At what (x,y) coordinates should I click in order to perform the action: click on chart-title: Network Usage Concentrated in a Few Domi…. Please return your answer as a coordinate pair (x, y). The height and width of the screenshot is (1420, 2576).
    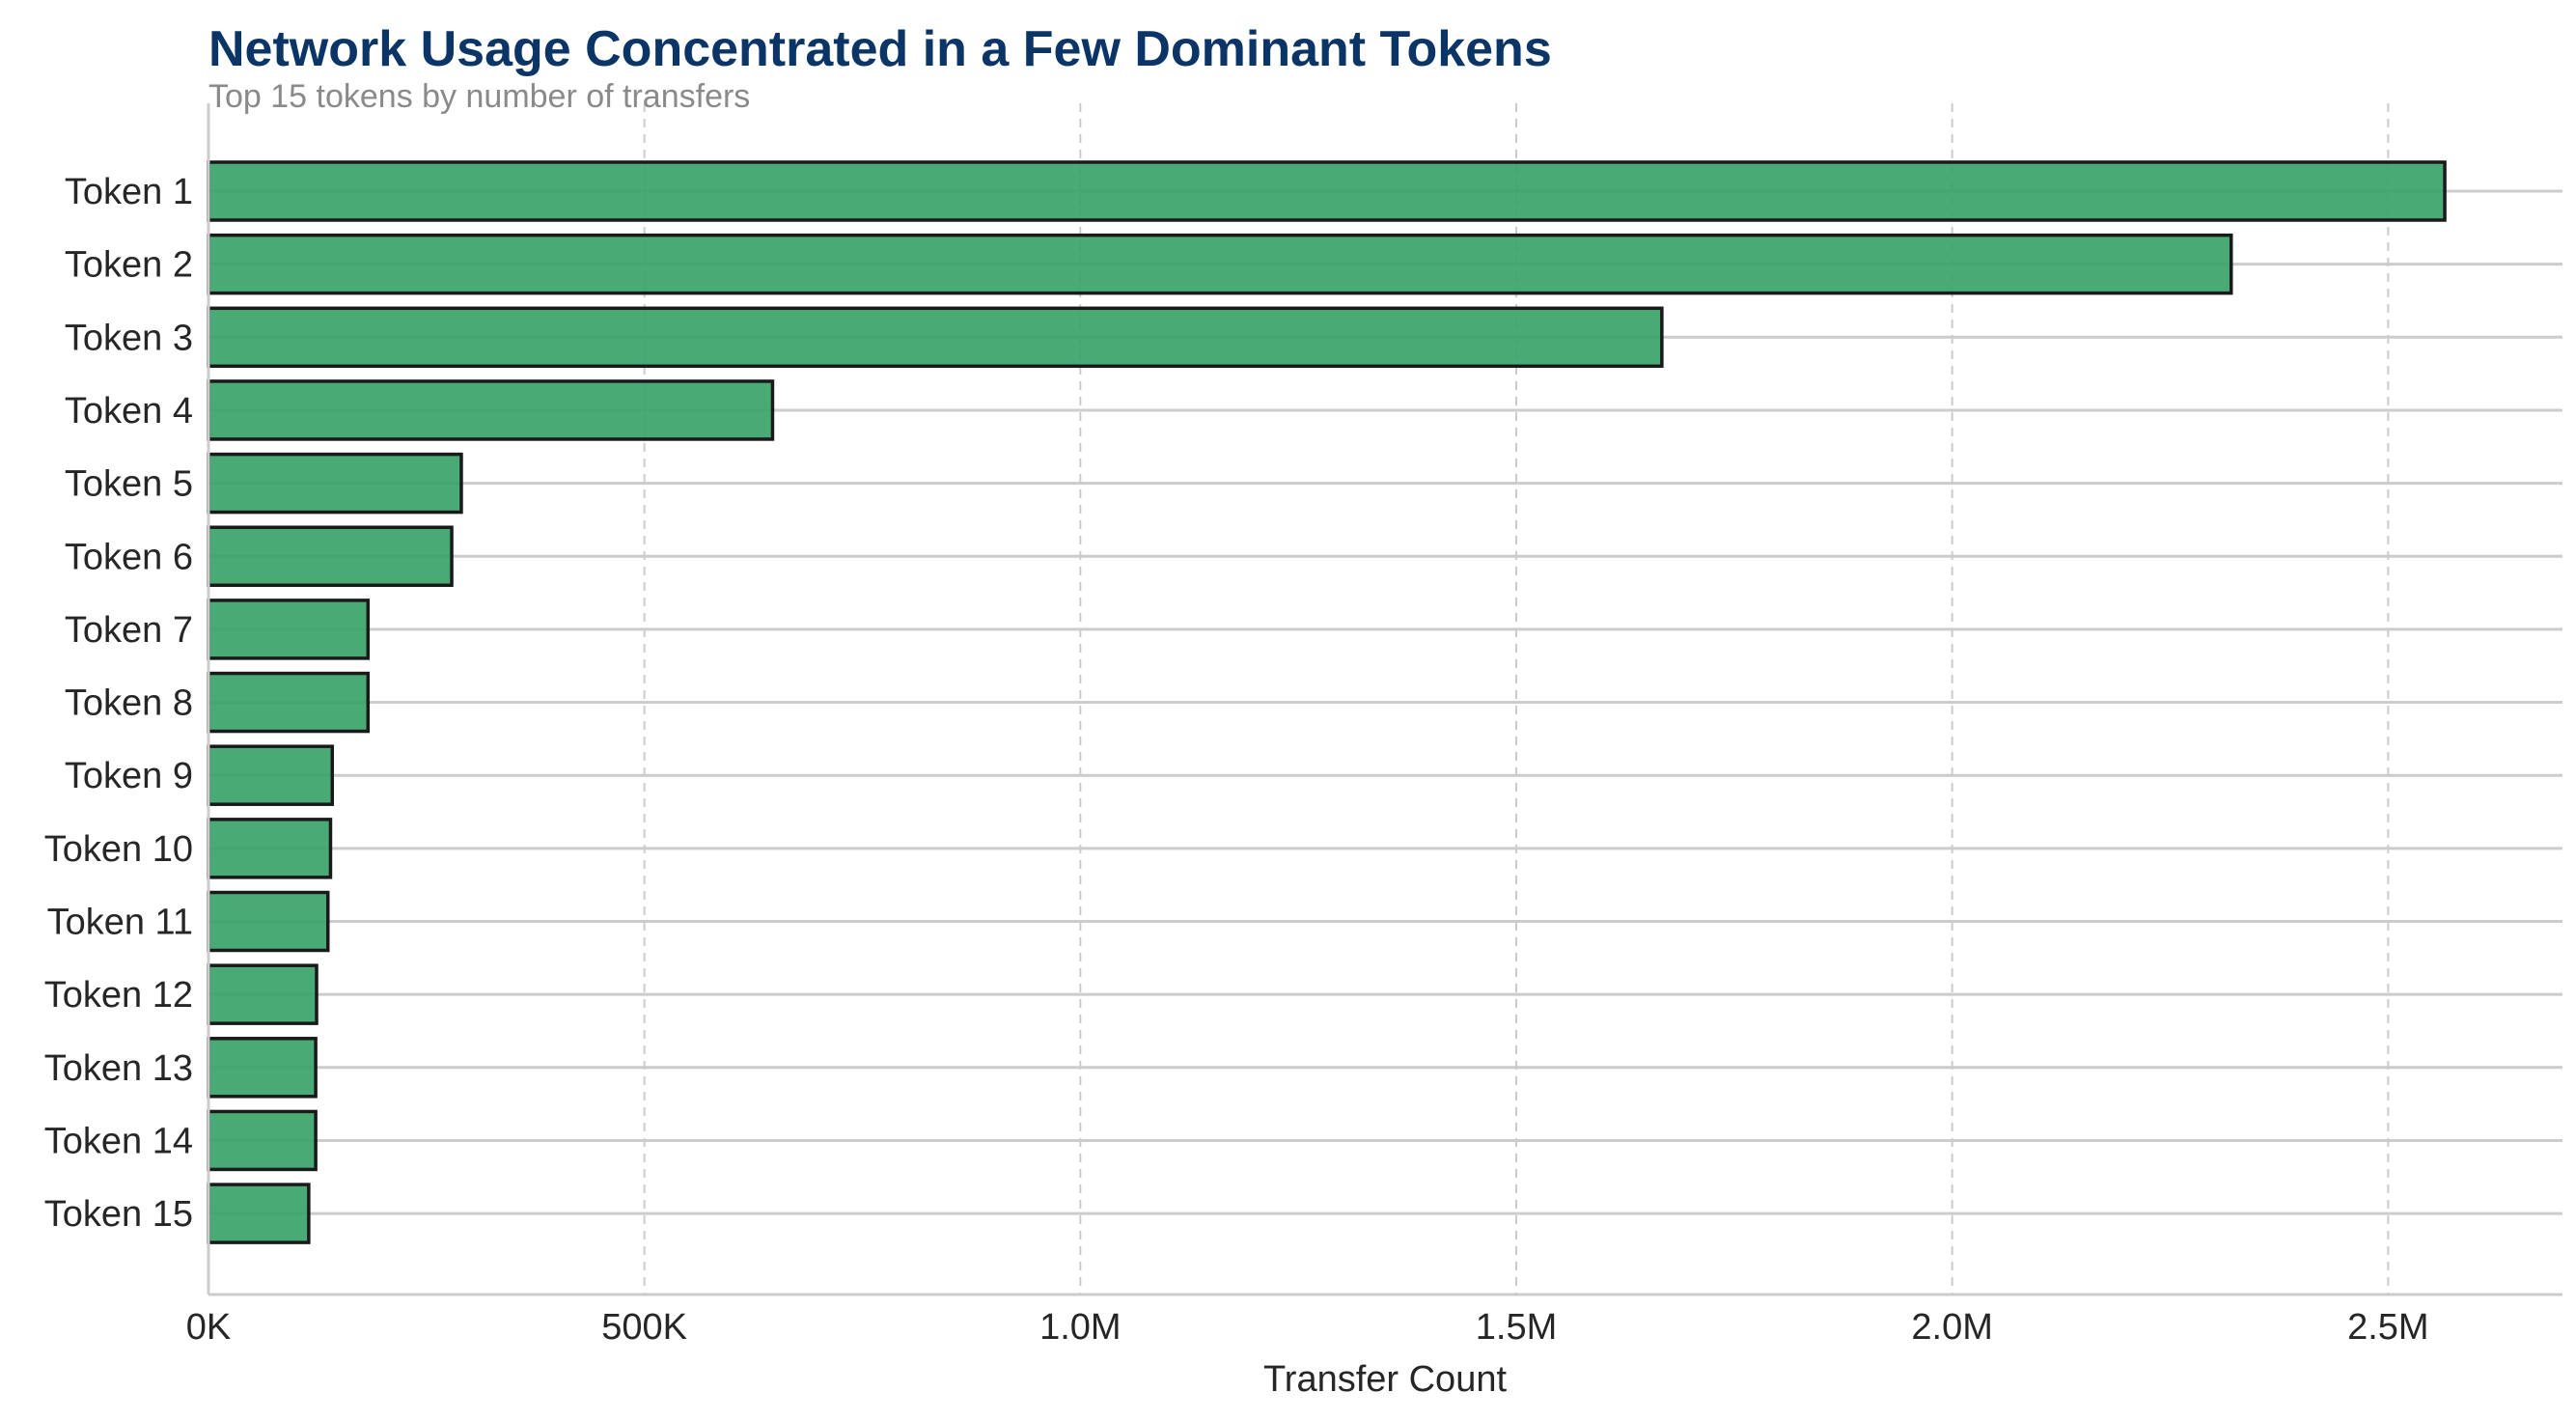
    Looking at the image, I should click on (880, 49).